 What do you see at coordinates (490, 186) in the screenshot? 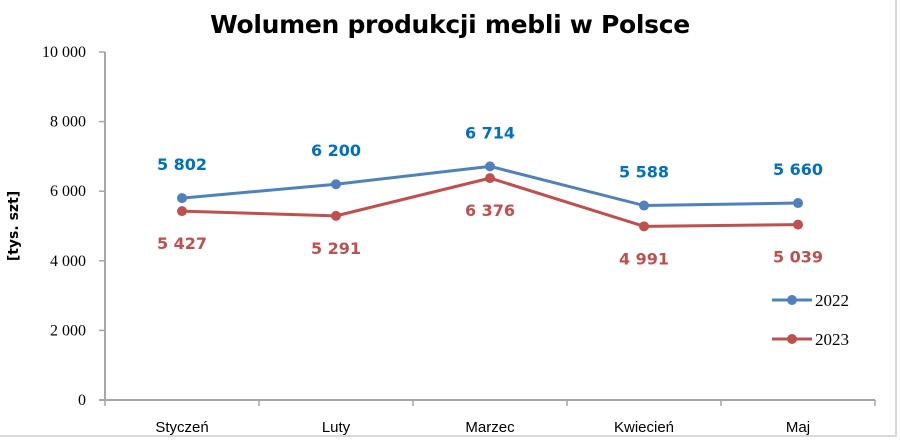
I see `series-line-2022` at bounding box center [490, 186].